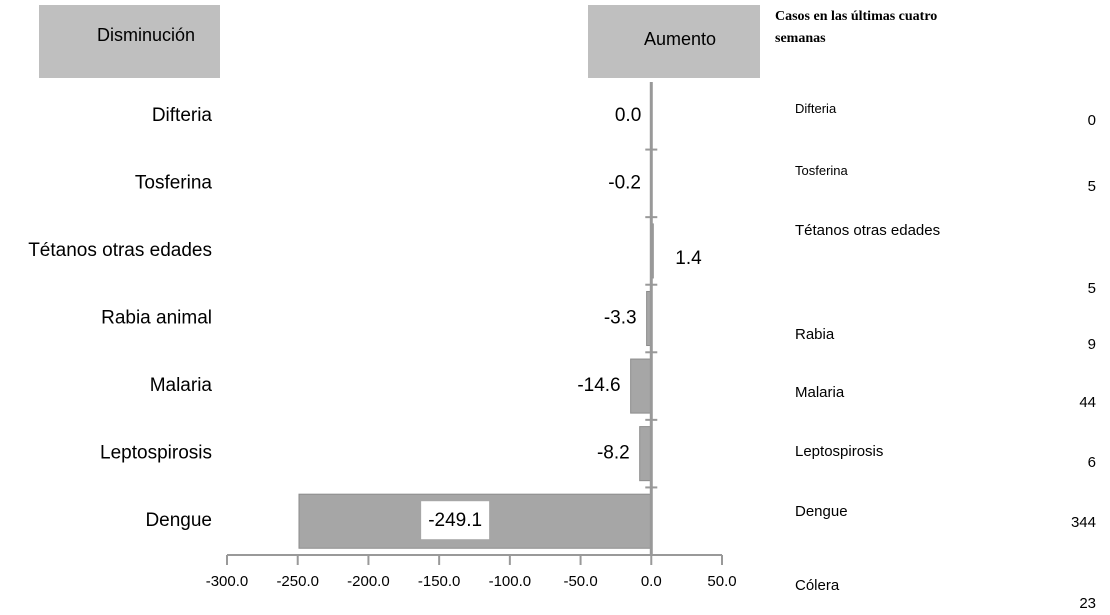 This screenshot has height=615, width=1110. What do you see at coordinates (297, 581) in the screenshot?
I see `x-tick-label: -250.0` at bounding box center [297, 581].